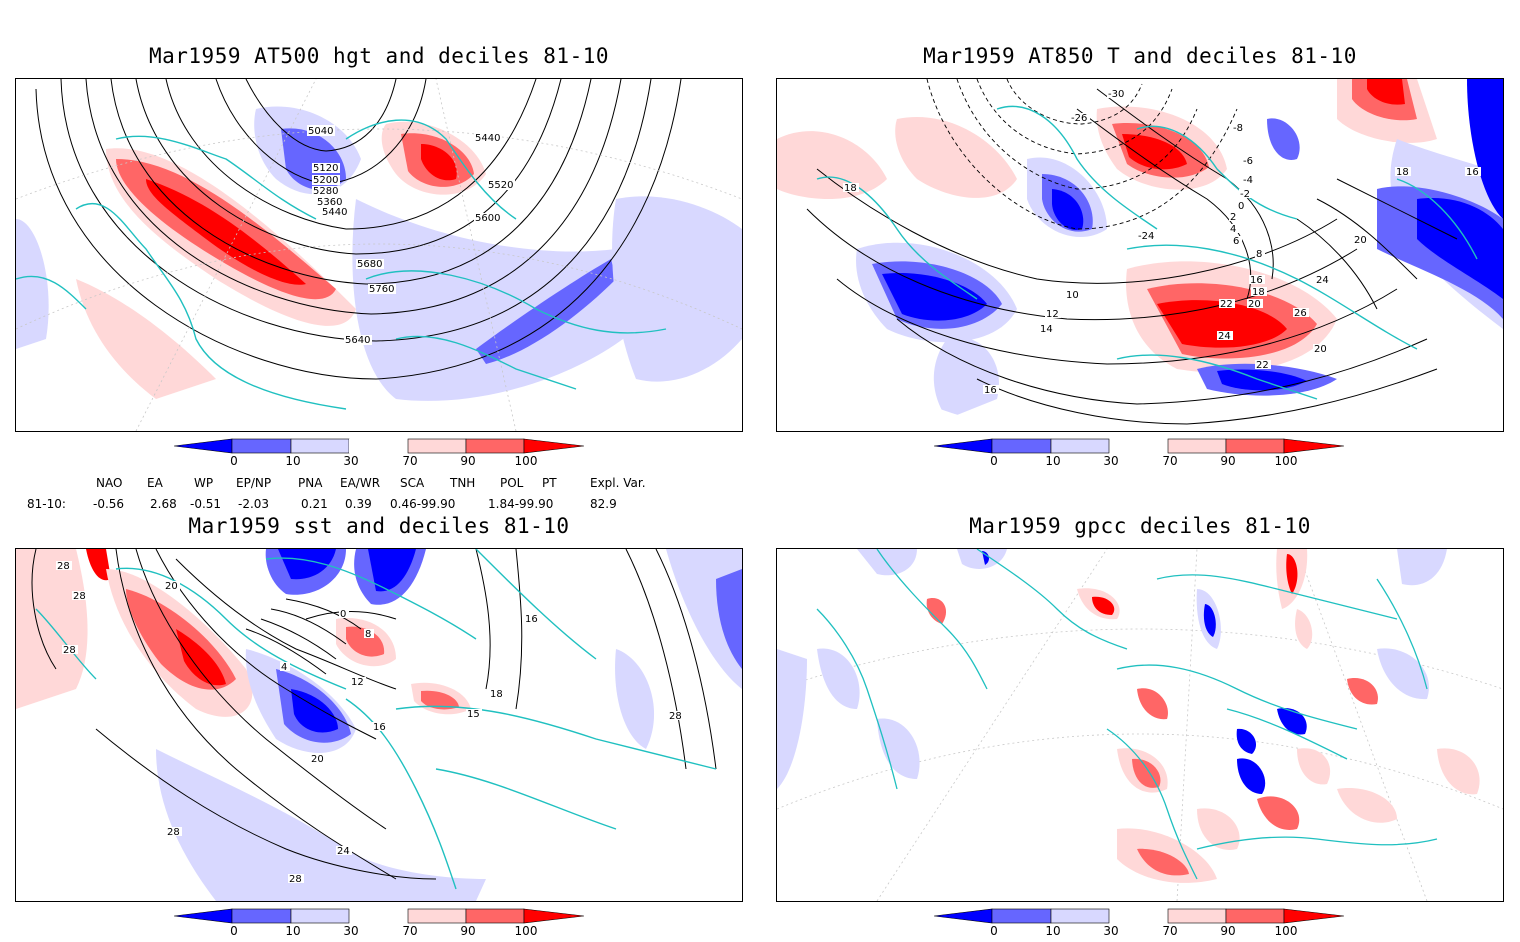 Image resolution: width=1520 pixels, height=942 pixels. I want to click on index-header: SCA, so click(412, 483).